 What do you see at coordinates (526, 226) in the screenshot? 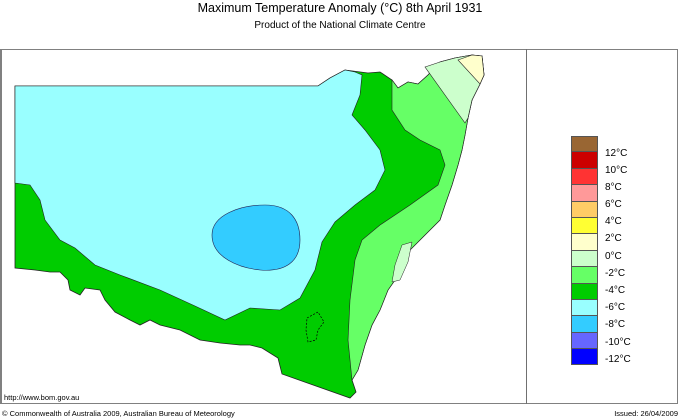
I see `legend-divider` at bounding box center [526, 226].